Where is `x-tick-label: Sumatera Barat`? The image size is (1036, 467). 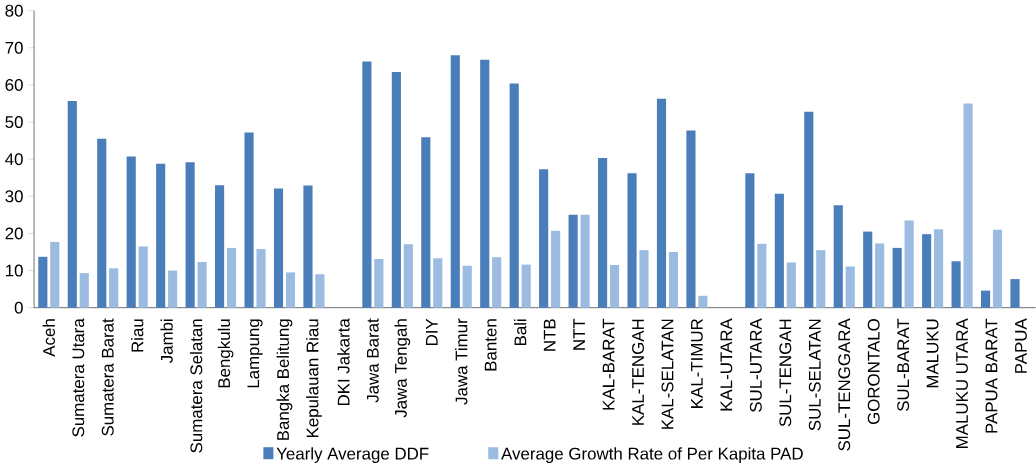
x-tick-label: Sumatera Barat is located at coordinates (107, 377).